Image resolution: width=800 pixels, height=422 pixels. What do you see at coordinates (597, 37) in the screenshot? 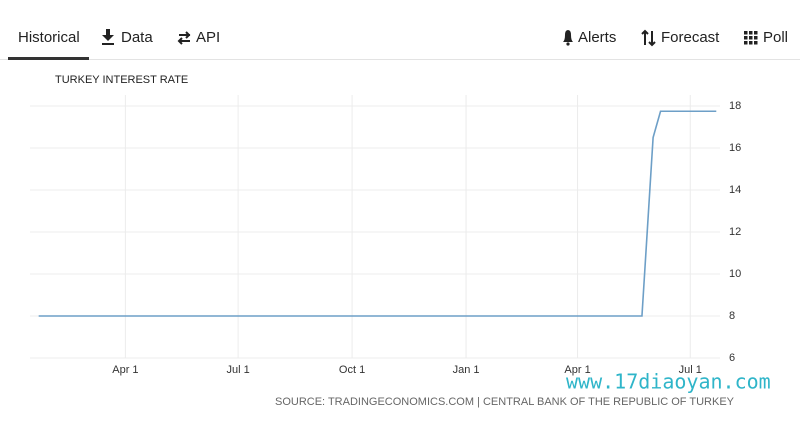
I see `tab-alerts: Alerts` at bounding box center [597, 37].